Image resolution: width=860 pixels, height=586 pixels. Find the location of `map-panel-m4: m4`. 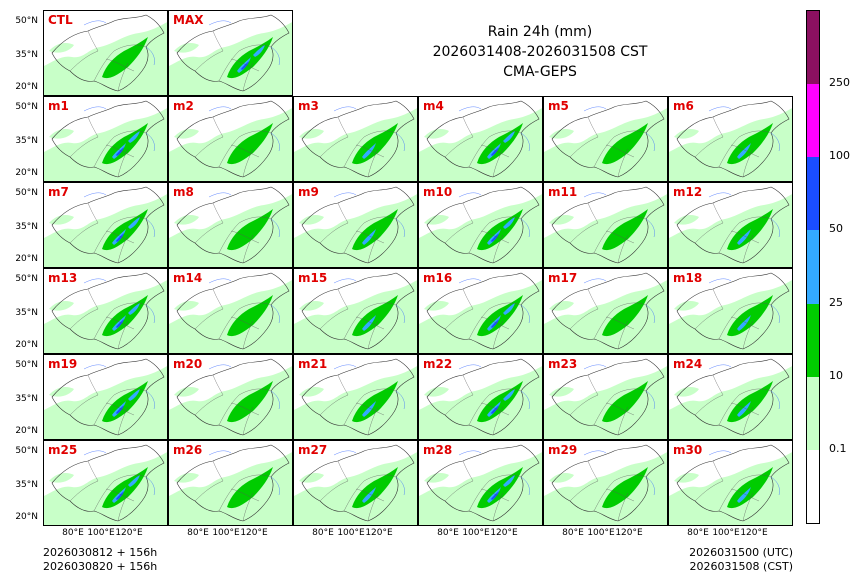

map-panel-m4: m4 is located at coordinates (480, 139).